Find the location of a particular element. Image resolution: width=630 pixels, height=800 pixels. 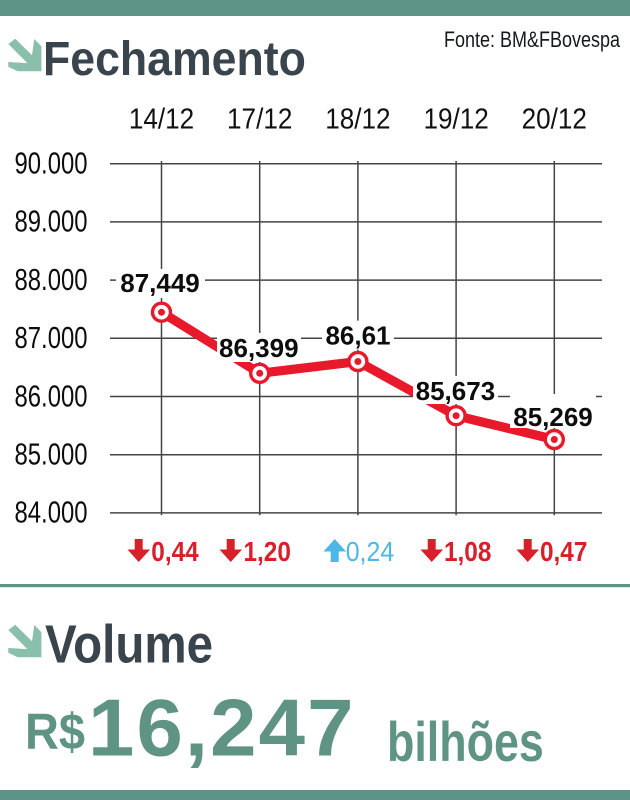

svg-text: 84.000 is located at coordinates (51, 512).